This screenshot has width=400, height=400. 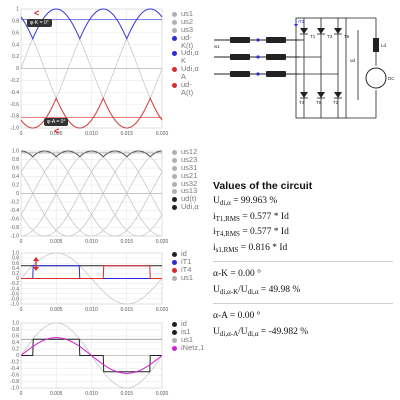 What do you see at coordinates (182, 269) in the screenshot?
I see `legend-item: iT4` at bounding box center [182, 269].